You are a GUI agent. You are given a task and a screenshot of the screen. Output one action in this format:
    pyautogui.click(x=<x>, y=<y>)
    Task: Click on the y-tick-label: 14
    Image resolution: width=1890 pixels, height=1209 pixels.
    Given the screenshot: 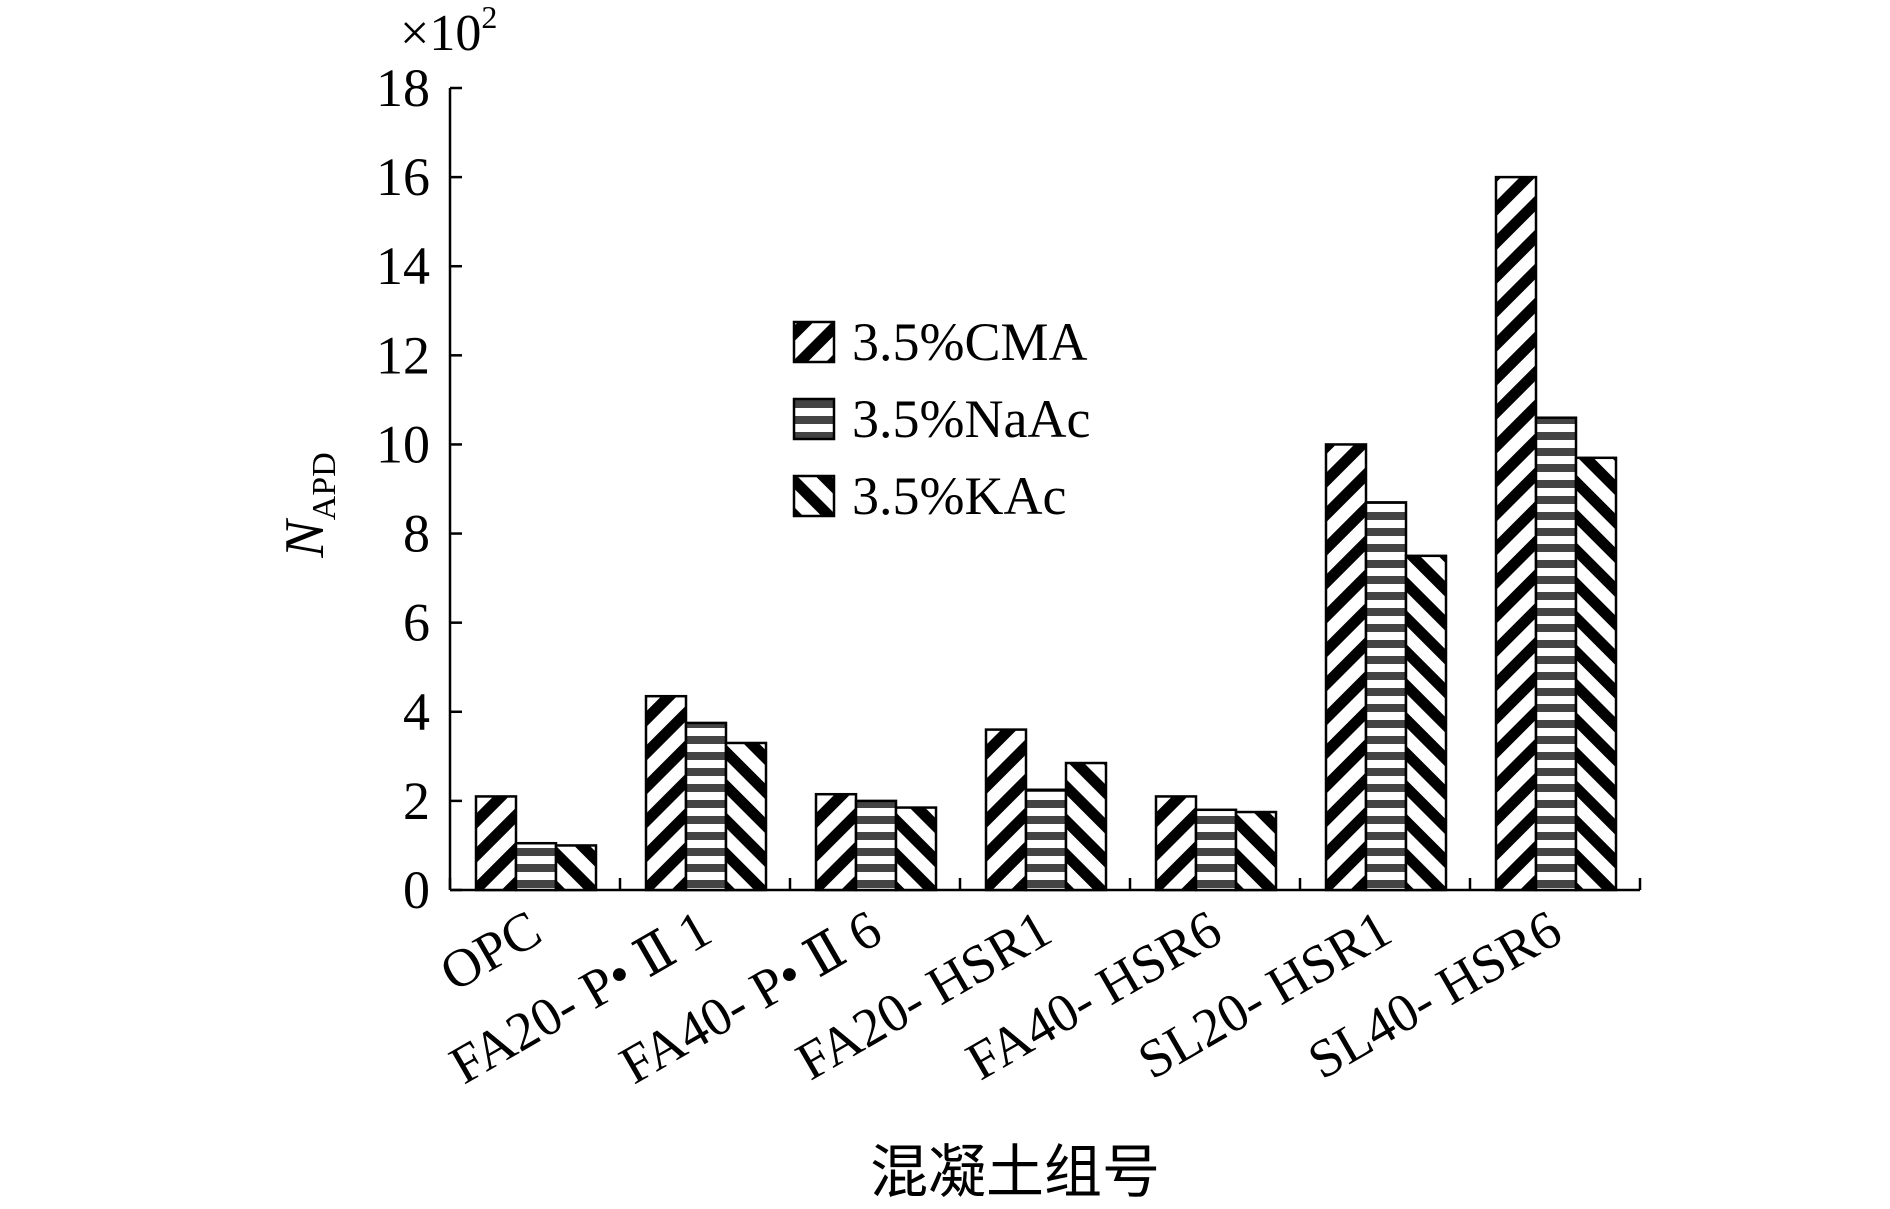 What is the action you would take?
    pyautogui.click(x=403, y=266)
    